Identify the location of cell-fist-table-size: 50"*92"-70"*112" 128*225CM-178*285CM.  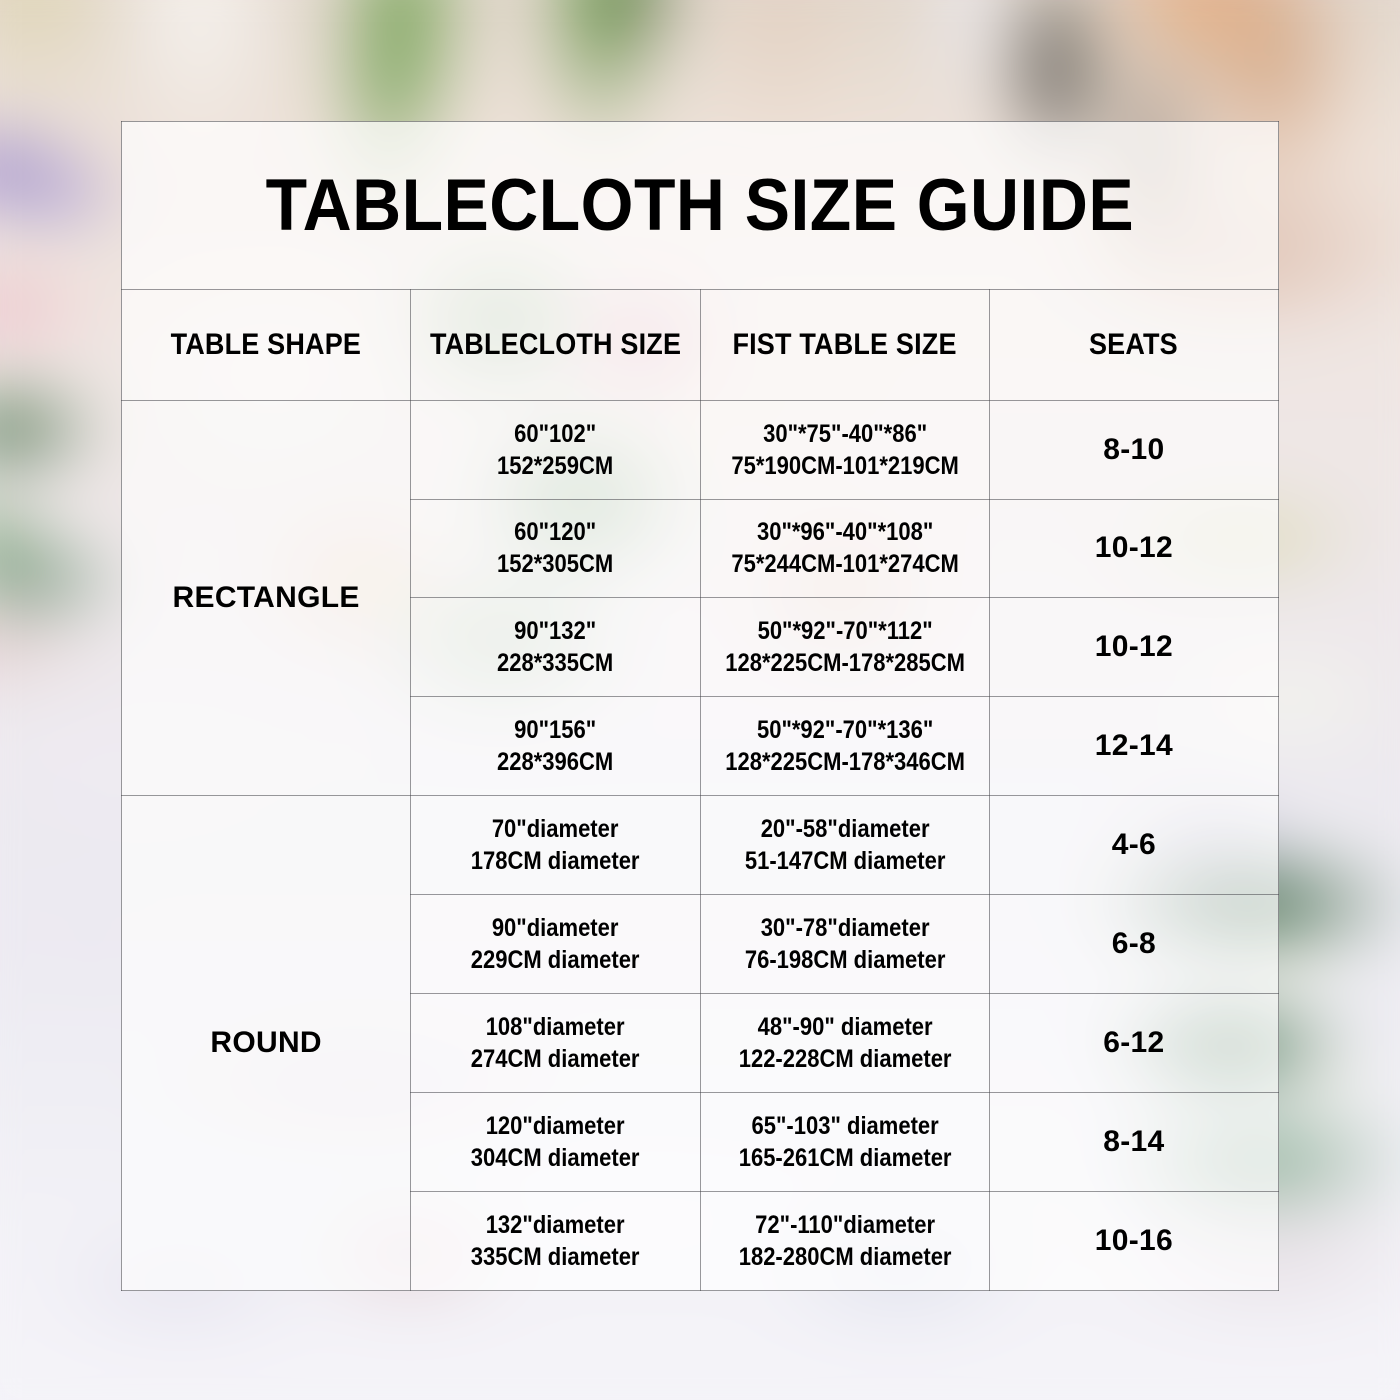
(844, 647).